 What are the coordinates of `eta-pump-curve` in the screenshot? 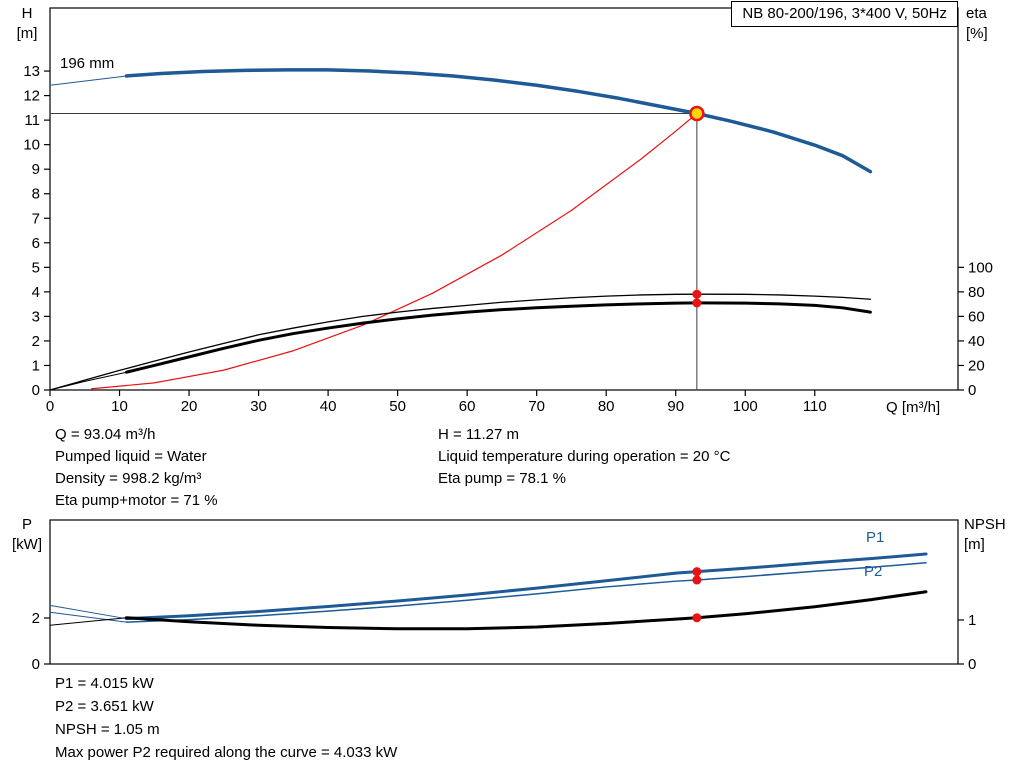 It's located at (460, 342).